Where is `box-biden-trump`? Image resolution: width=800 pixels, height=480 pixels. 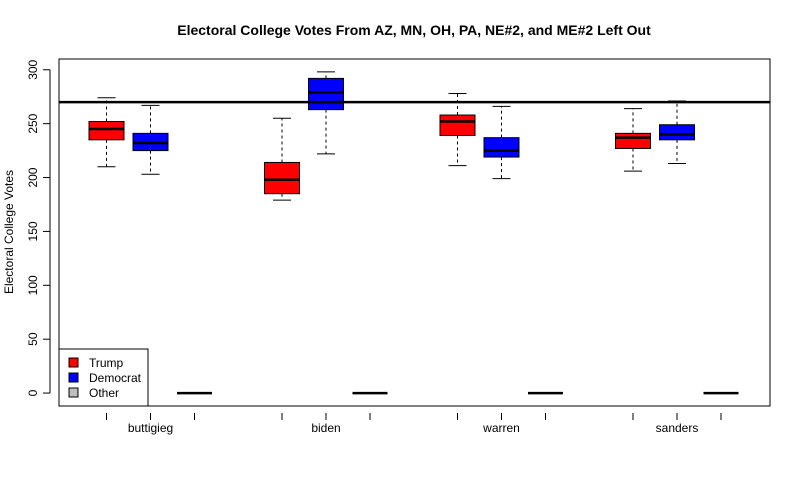 box-biden-trump is located at coordinates (282, 159).